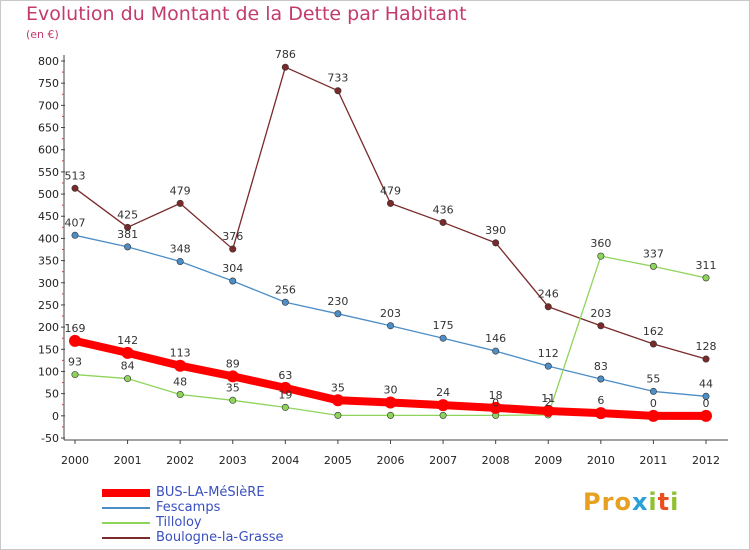 The width and height of the screenshot is (750, 550). I want to click on y-tick-label: 800, so click(48, 61).